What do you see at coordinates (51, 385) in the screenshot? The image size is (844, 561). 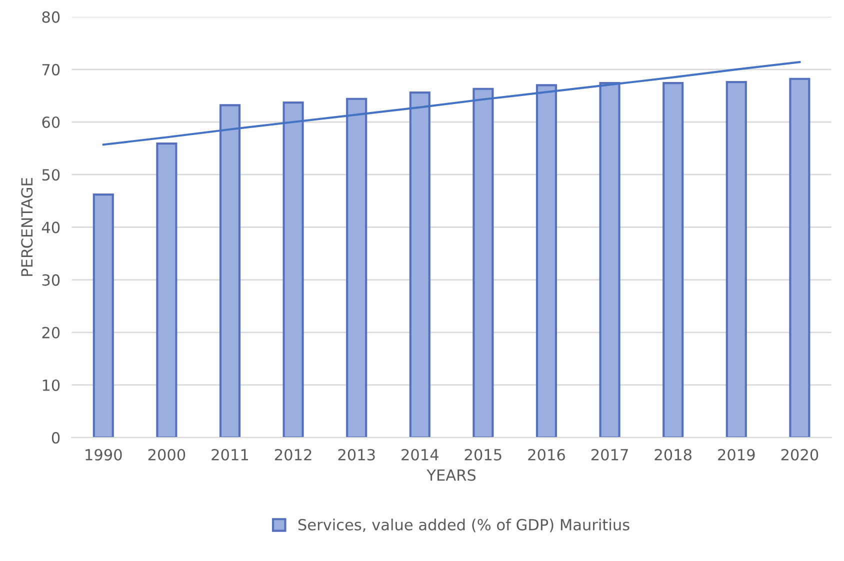 I see `y-tick-label: 10` at bounding box center [51, 385].